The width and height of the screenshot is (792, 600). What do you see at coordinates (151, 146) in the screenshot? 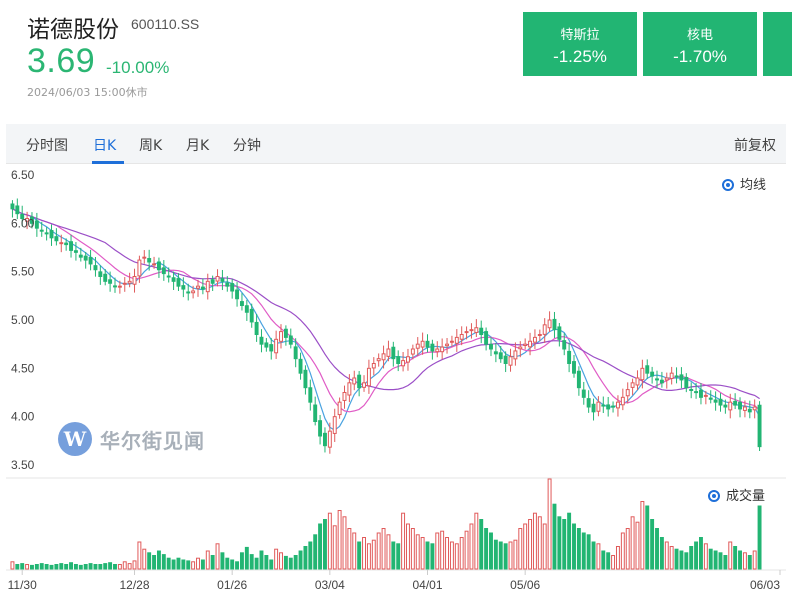
I see `tab-weekly-k: 周K` at bounding box center [151, 146].